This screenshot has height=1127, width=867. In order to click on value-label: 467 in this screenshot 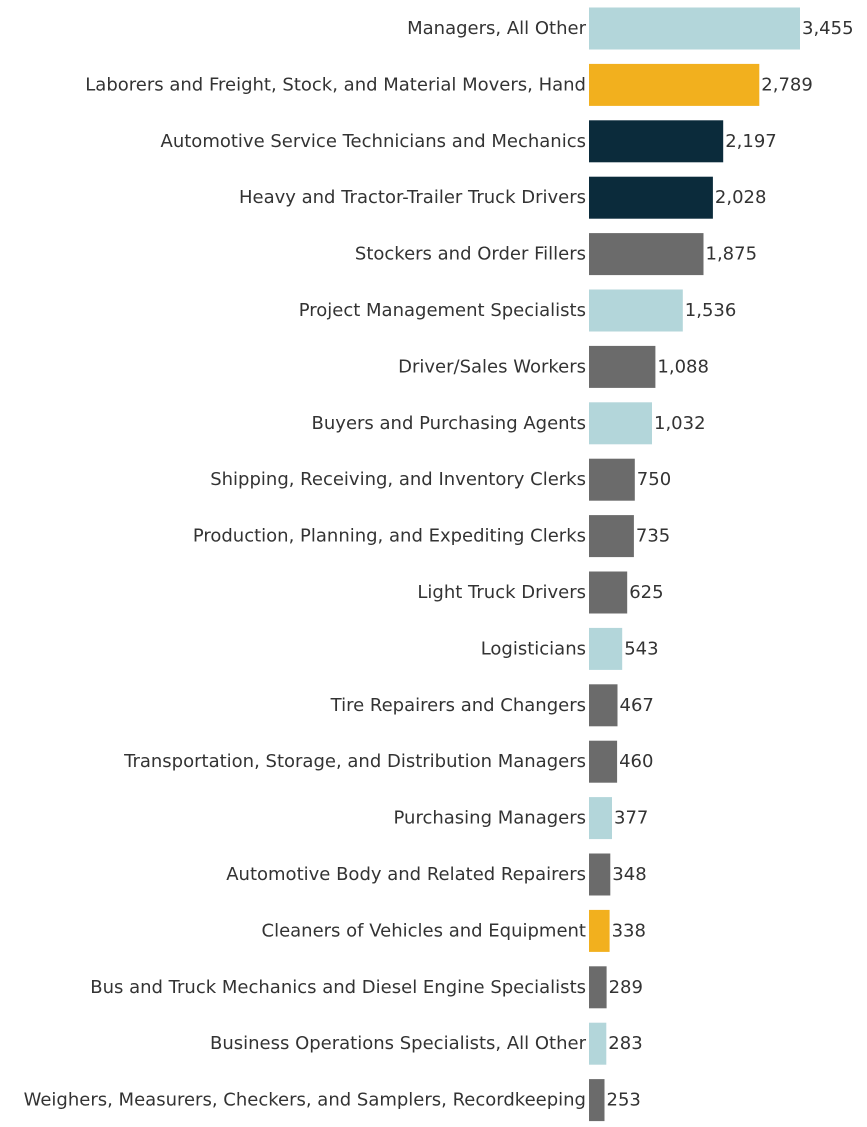, I will do `click(637, 705)`.